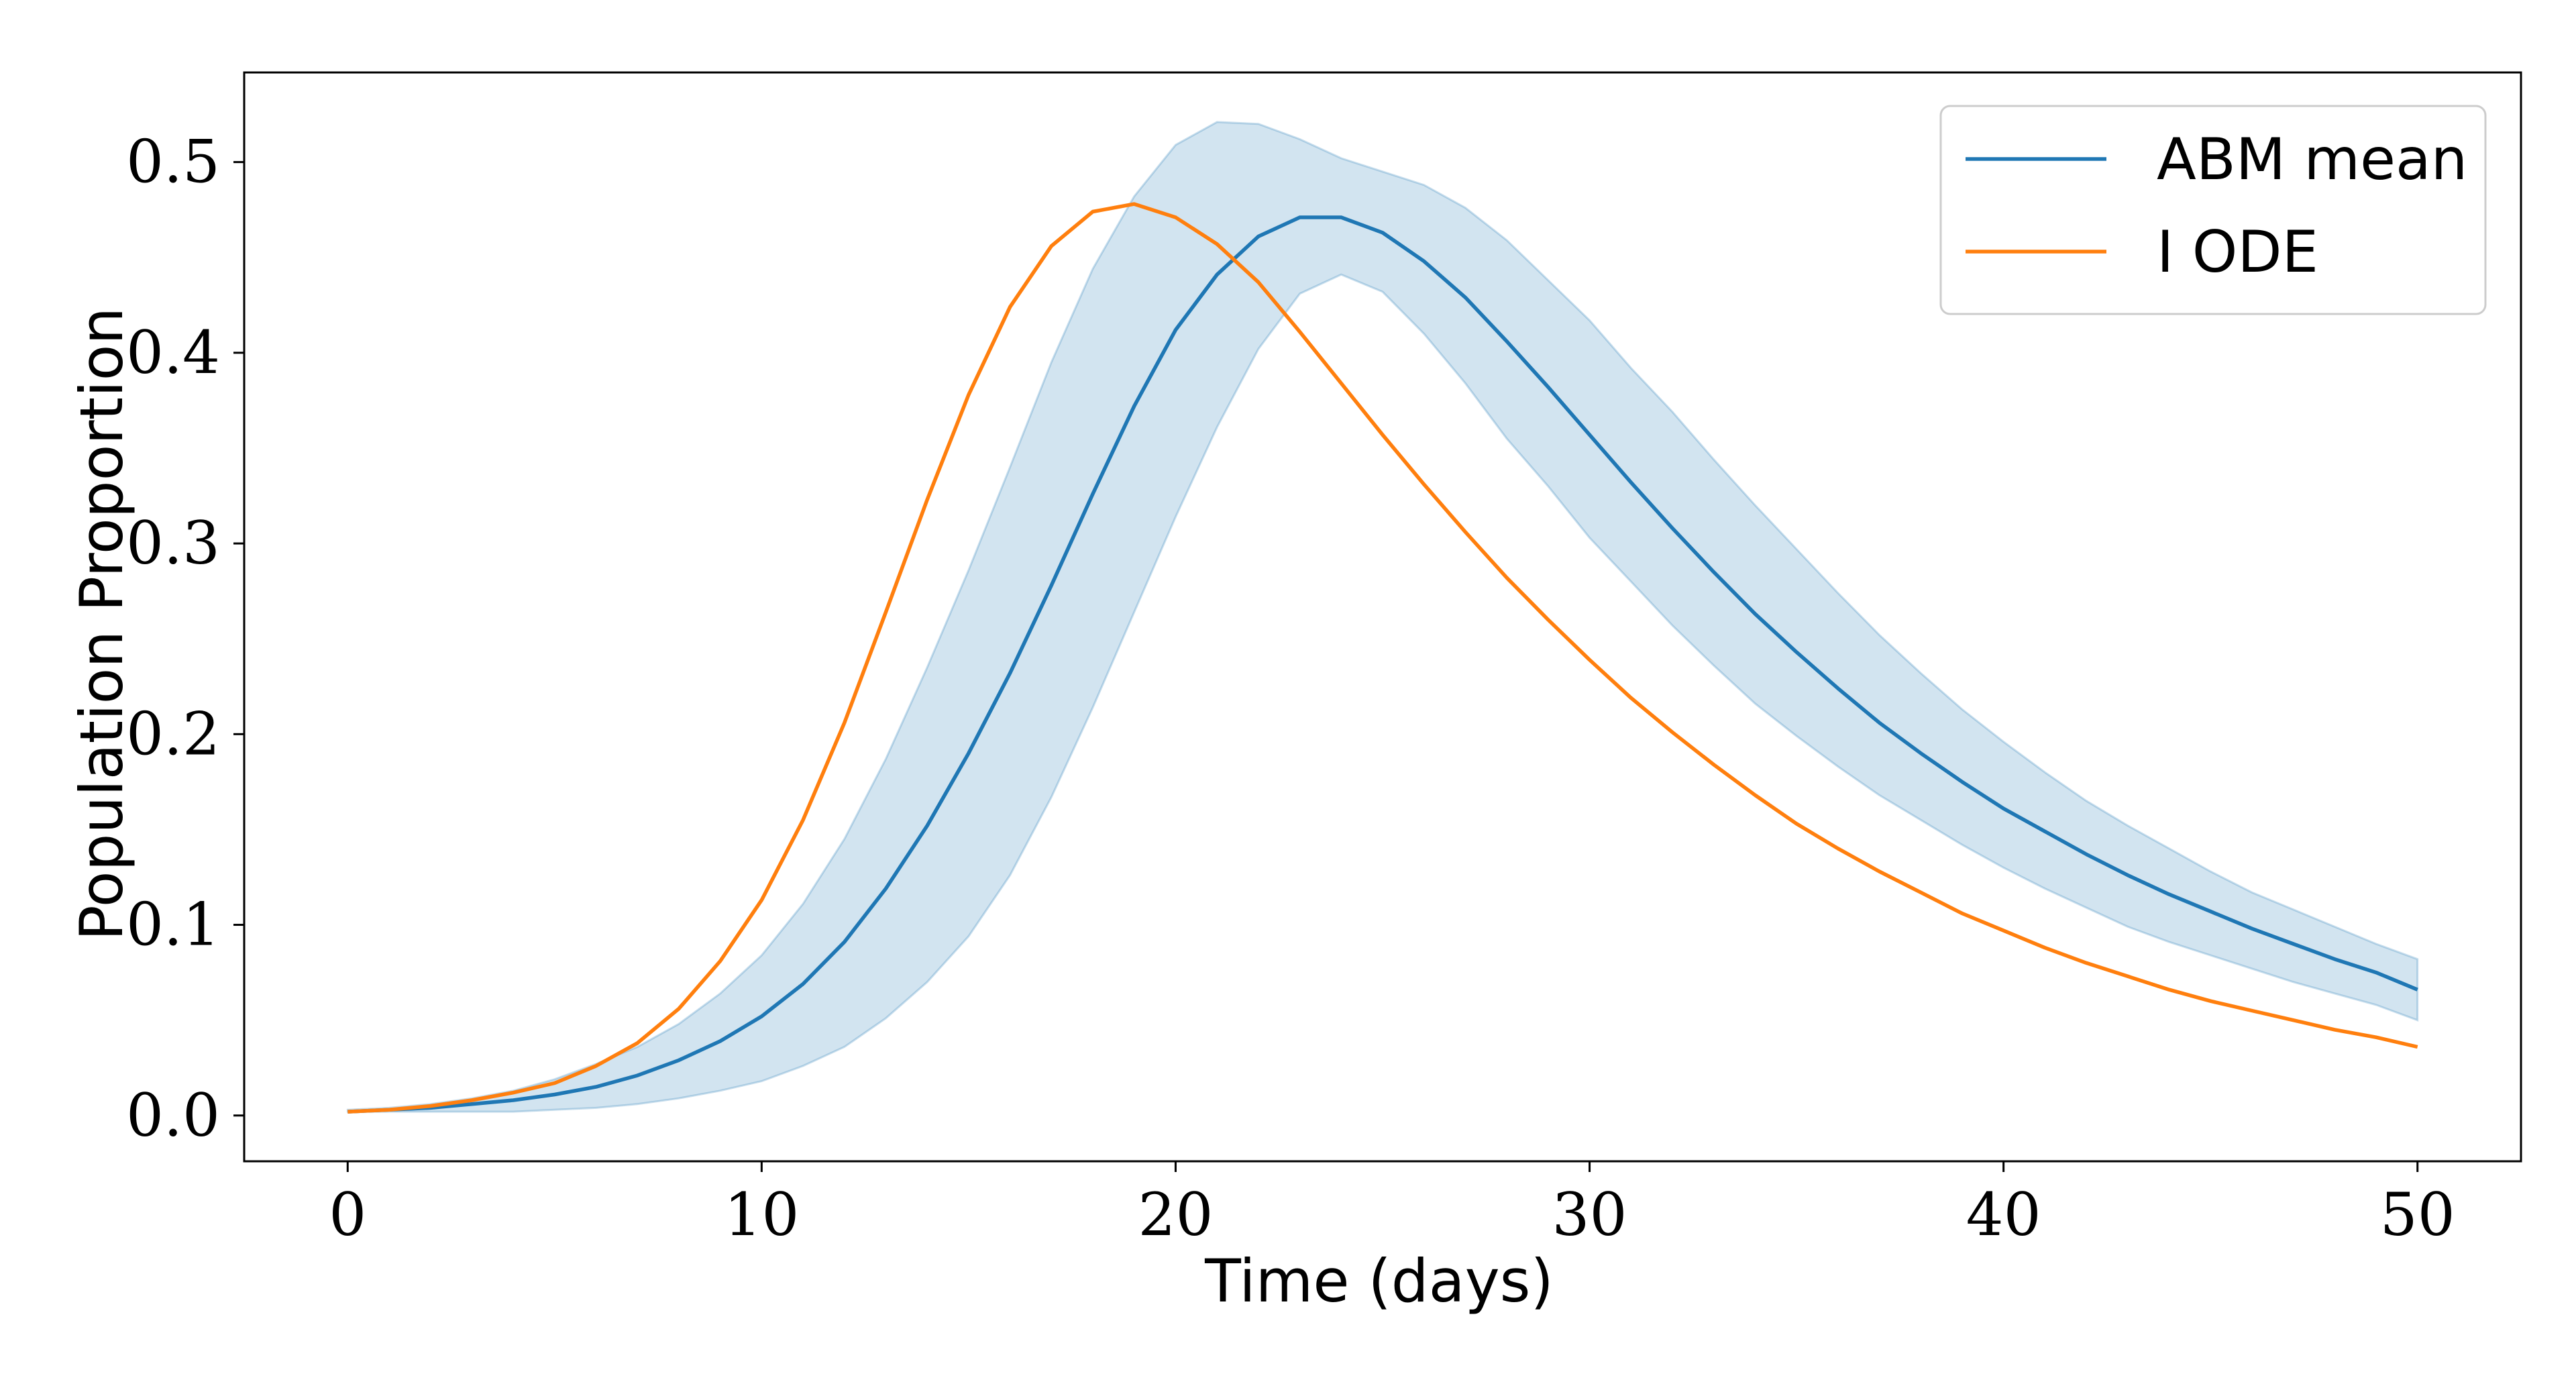 The width and height of the screenshot is (2576, 1384). Describe the element at coordinates (173, 733) in the screenshot. I see `y-tick-label: 0.2` at that location.